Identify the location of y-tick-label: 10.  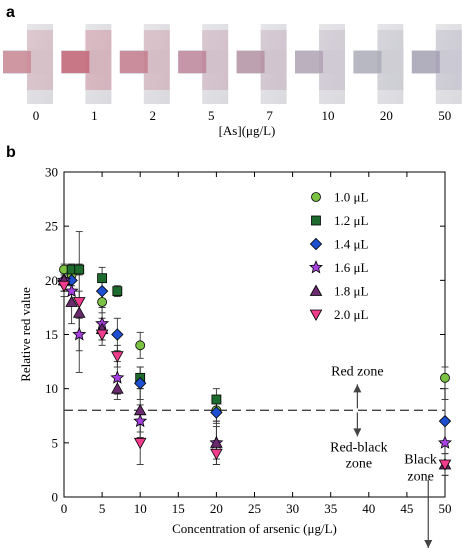
(51, 388).